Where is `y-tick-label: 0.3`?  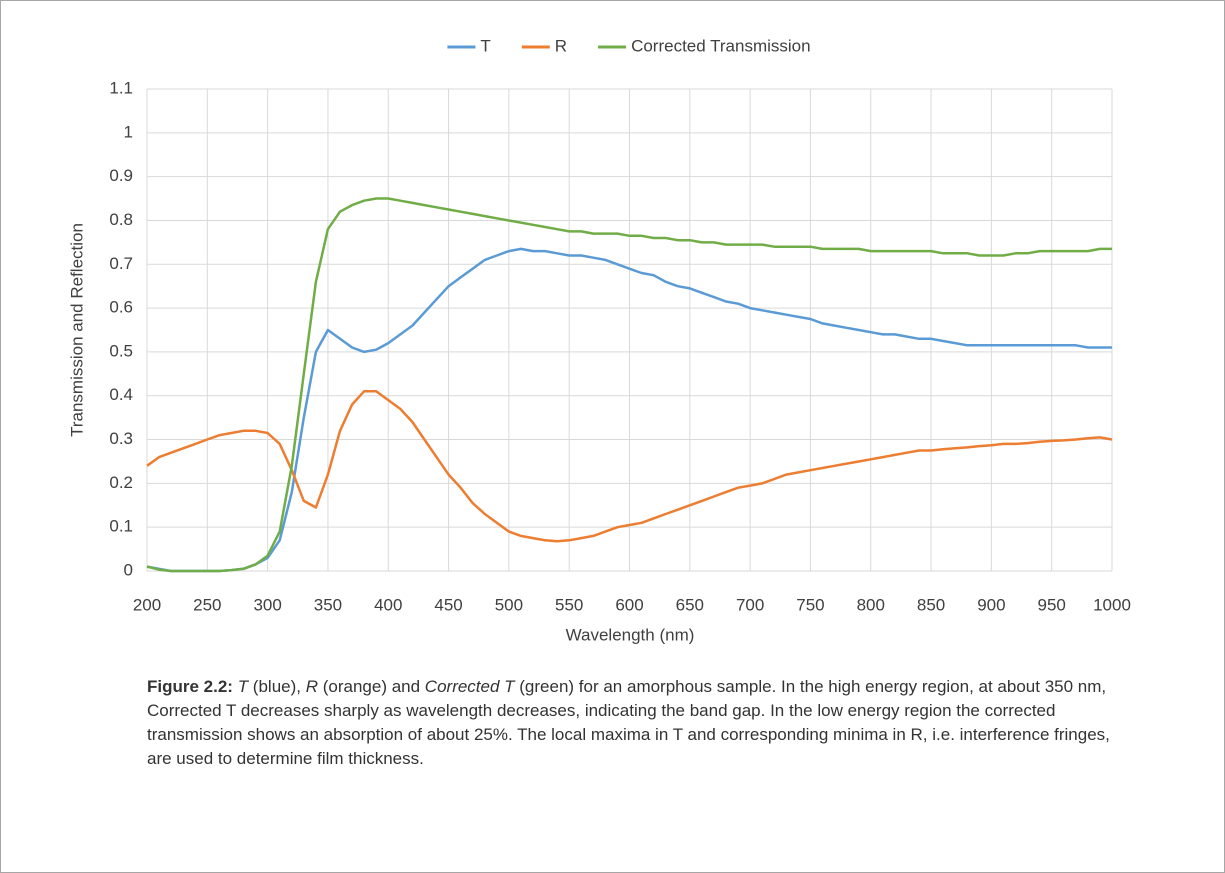
y-tick-label: 0.3 is located at coordinates (121, 438).